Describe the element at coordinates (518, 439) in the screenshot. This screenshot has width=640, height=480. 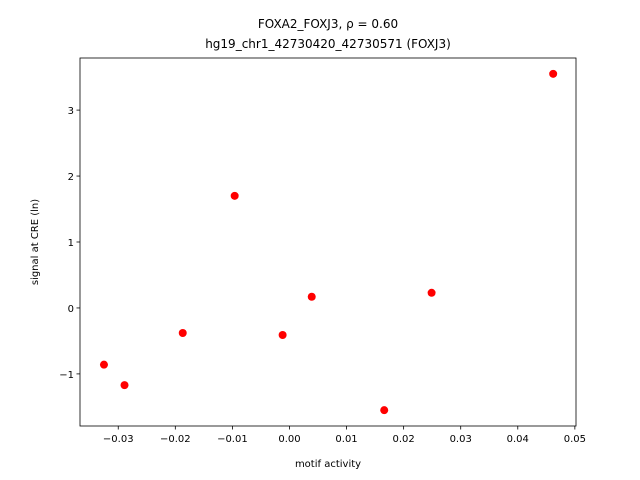
I see `x-tick-label: 0.04` at that location.